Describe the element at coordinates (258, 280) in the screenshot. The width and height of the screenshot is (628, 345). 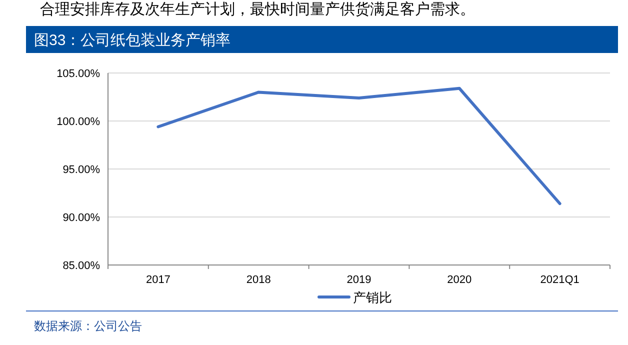
I see `x-tick-label: 2018` at that location.